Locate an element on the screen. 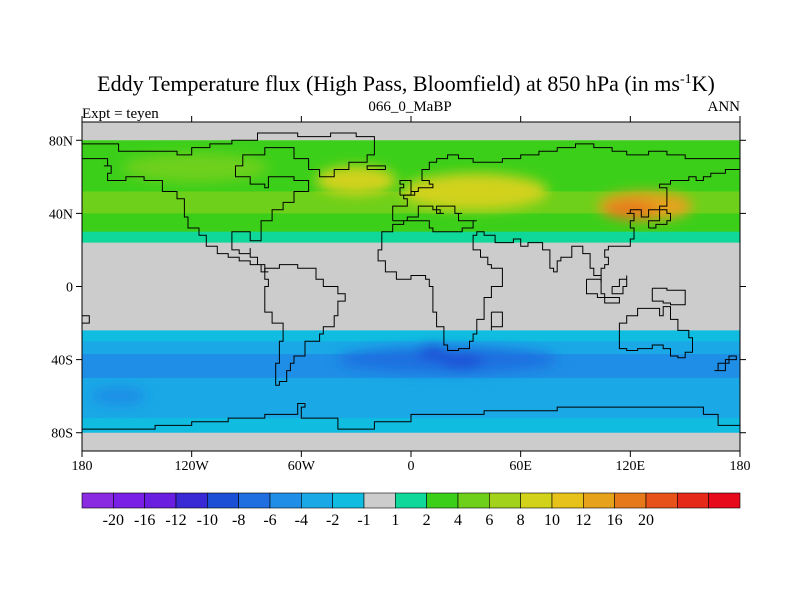 The image size is (800, 600). colorbar-label: -16 is located at coordinates (144, 520).